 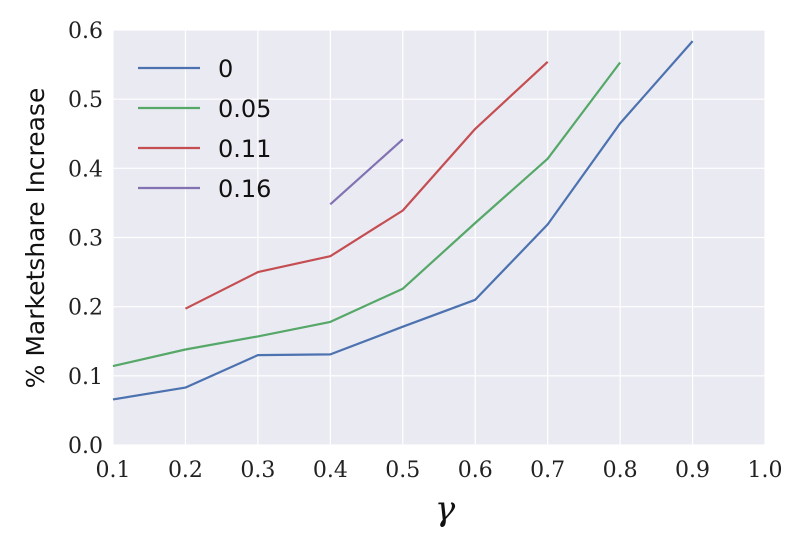 What do you see at coordinates (85, 446) in the screenshot?
I see `y-tick-label: 0.0` at bounding box center [85, 446].